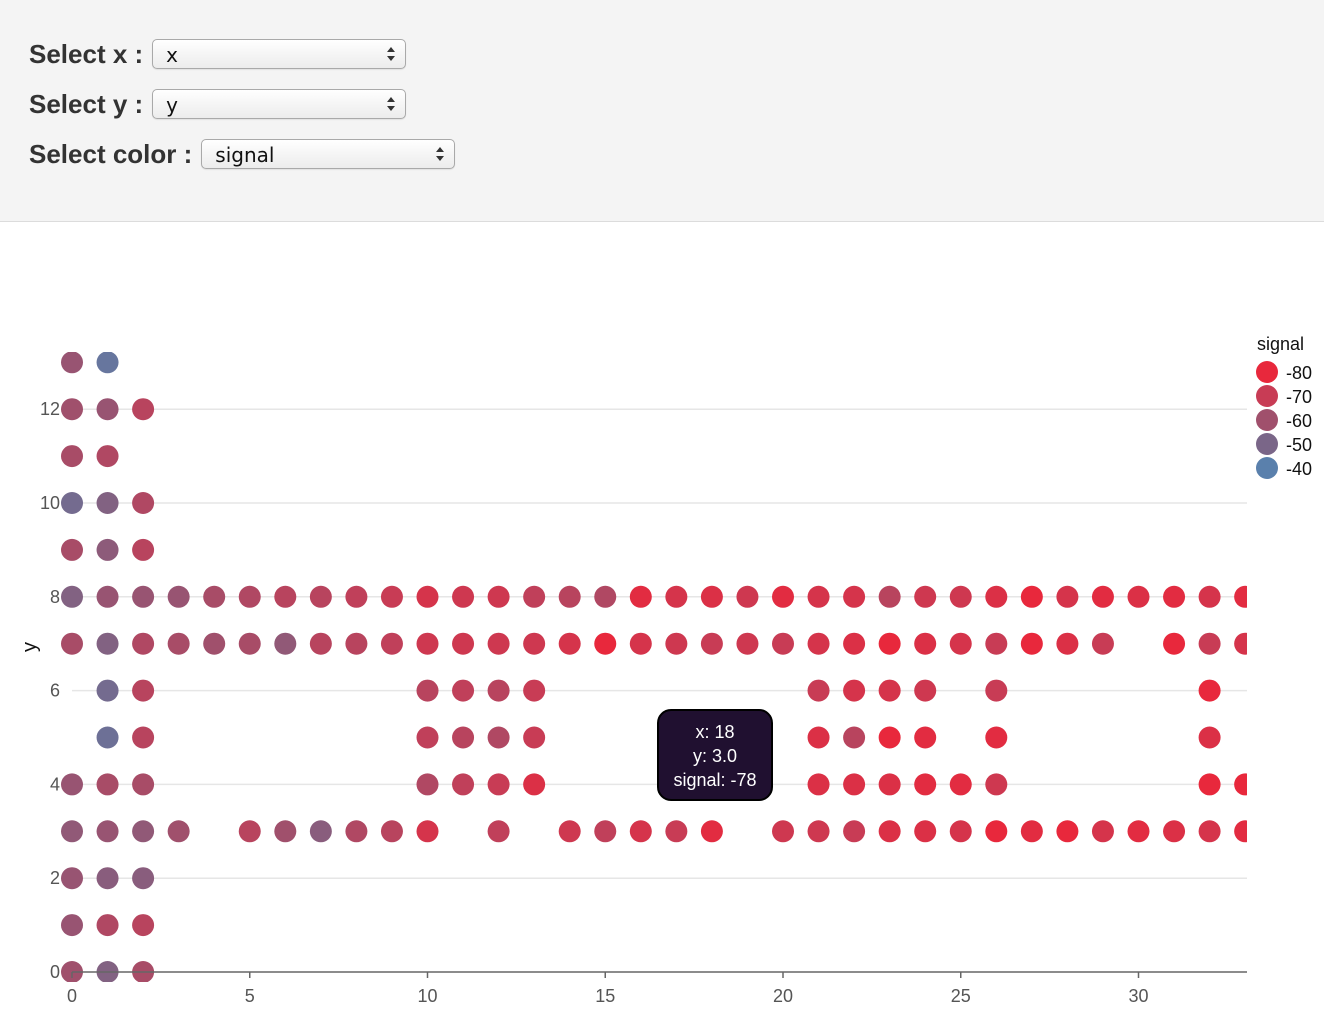 The width and height of the screenshot is (1324, 1021). What do you see at coordinates (279, 104) in the screenshot?
I see `select-y-dropdown: y` at bounding box center [279, 104].